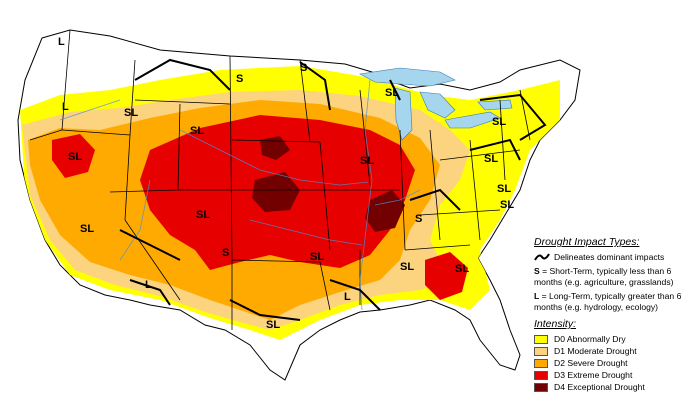 Image resolution: width=700 pixels, height=409 pixels. I want to click on d0-label: D0 Abnormally Dry, so click(590, 339).